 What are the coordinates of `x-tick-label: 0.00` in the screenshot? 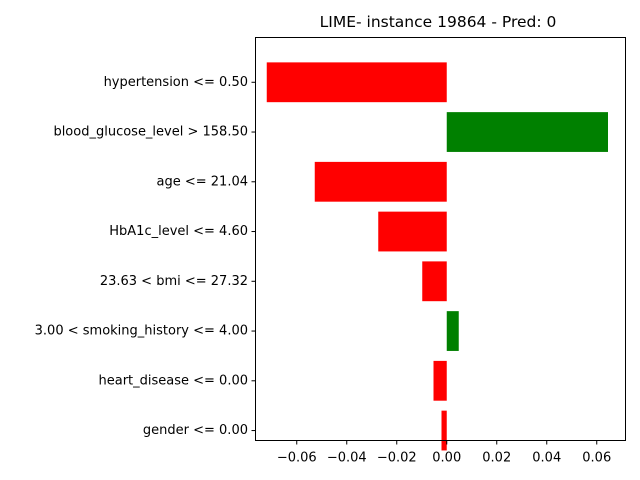 It's located at (446, 458).